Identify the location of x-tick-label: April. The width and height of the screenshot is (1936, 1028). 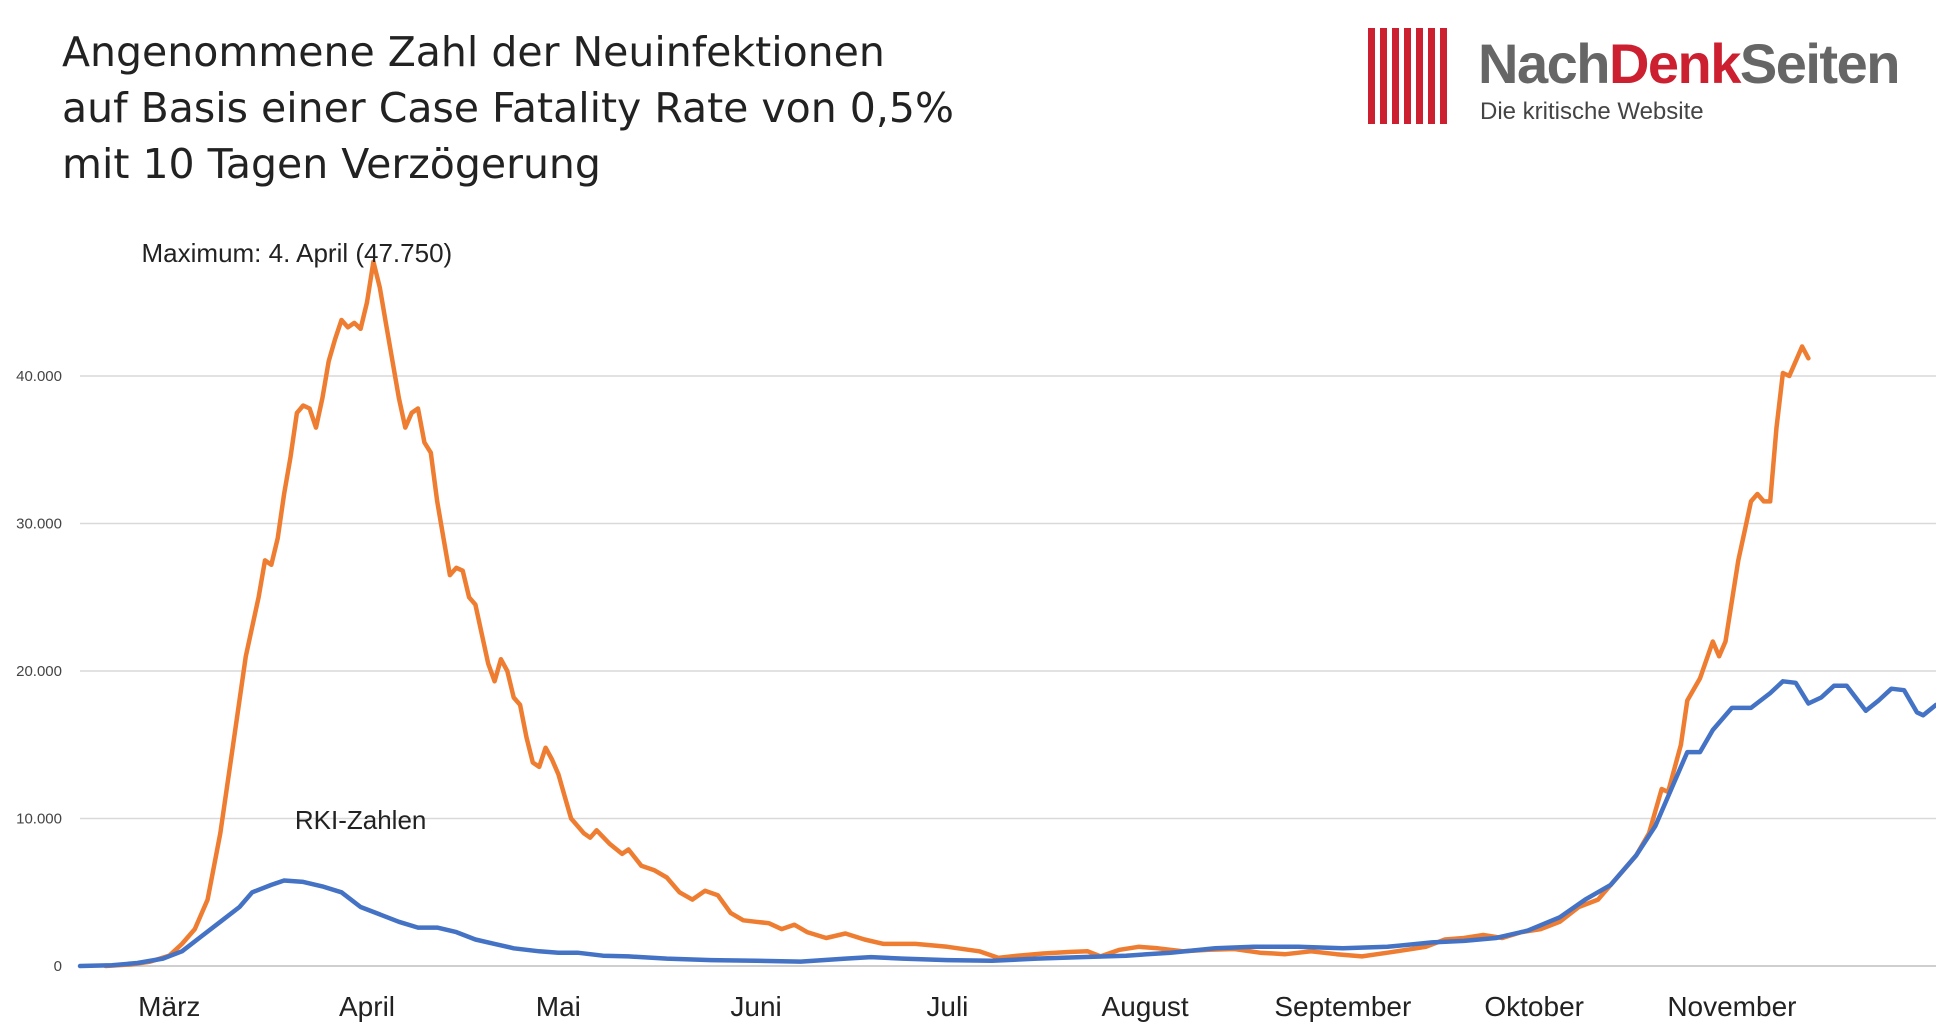
(367, 1006).